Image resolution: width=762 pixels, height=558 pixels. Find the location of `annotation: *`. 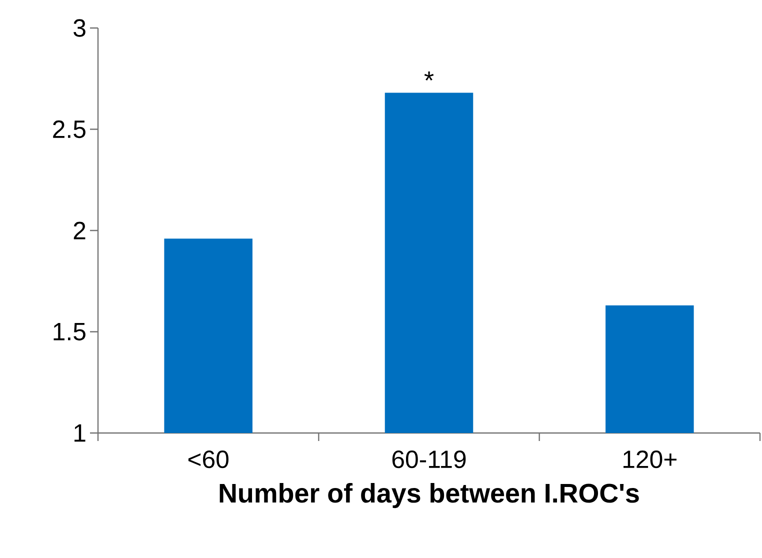

annotation: * is located at coordinates (429, 76).